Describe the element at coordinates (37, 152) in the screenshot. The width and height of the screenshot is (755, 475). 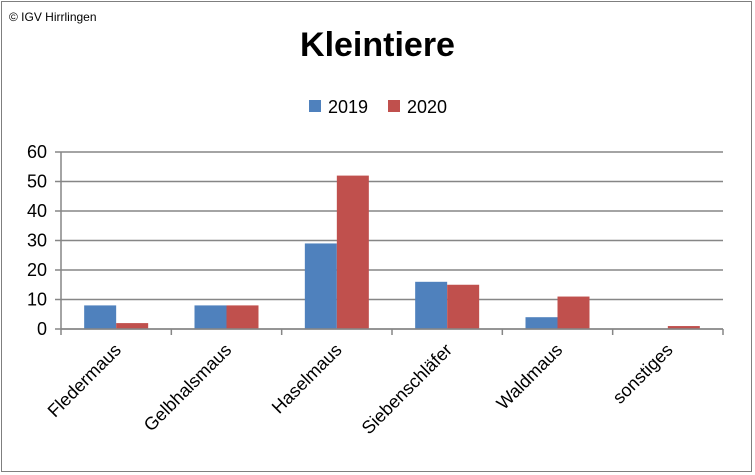
I see `y-tick-label: 60` at that location.